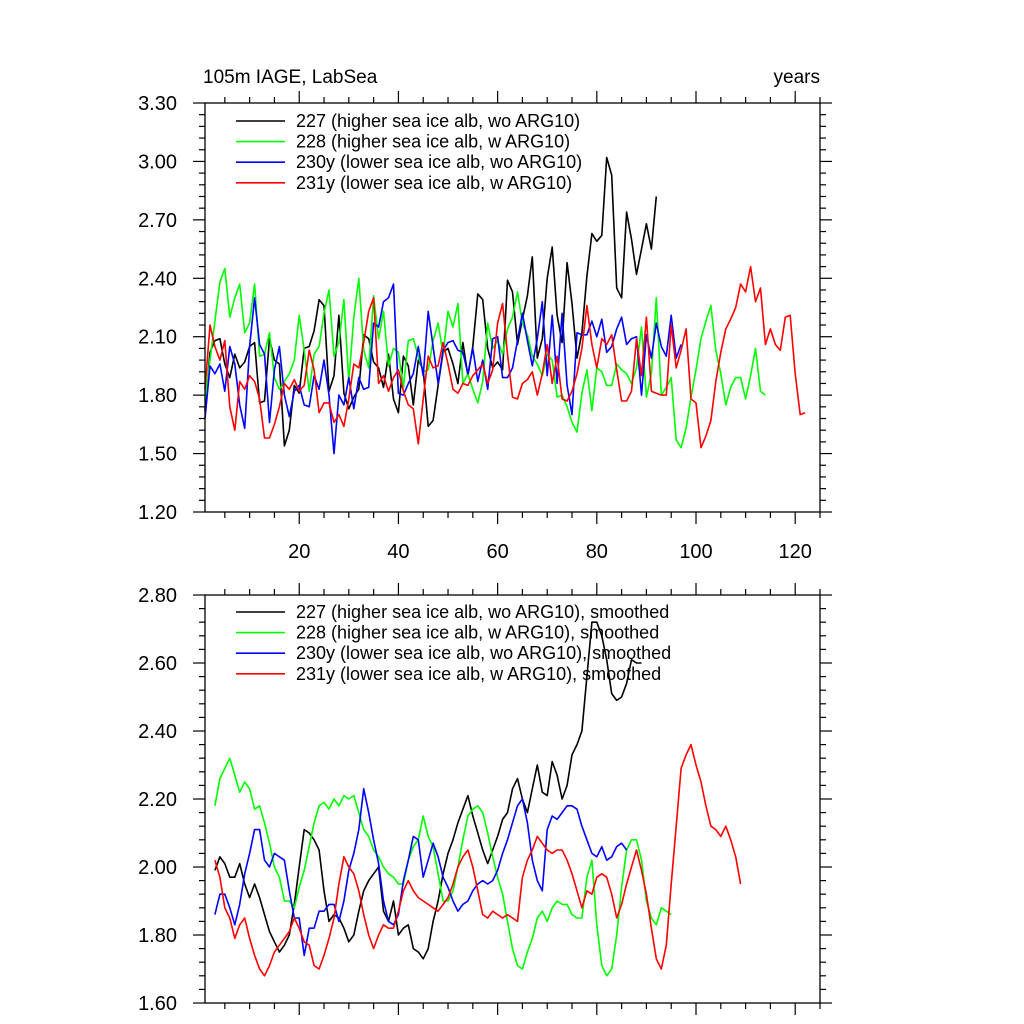 The height and width of the screenshot is (1024, 1024). I want to click on top-y-tick-label: 1.80, so click(157, 396).